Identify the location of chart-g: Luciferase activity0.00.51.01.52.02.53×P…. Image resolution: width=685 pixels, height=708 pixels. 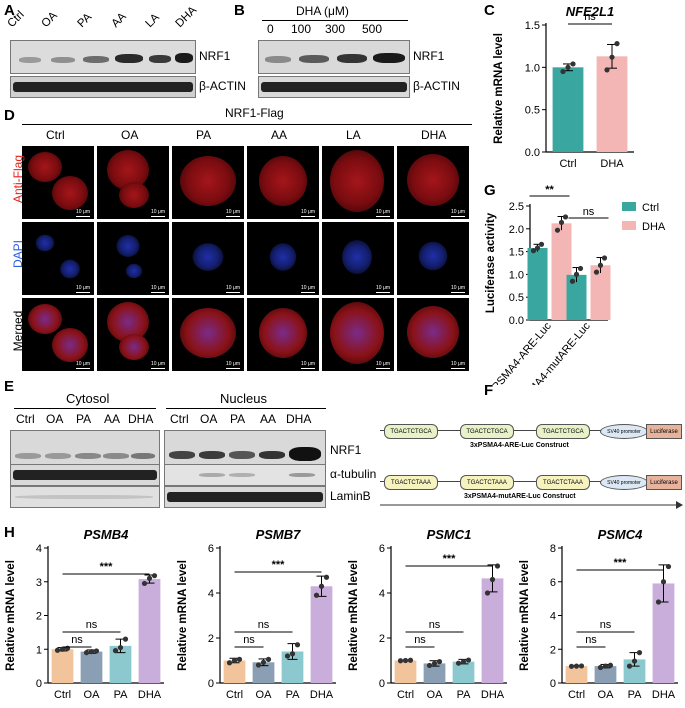
(575, 284).